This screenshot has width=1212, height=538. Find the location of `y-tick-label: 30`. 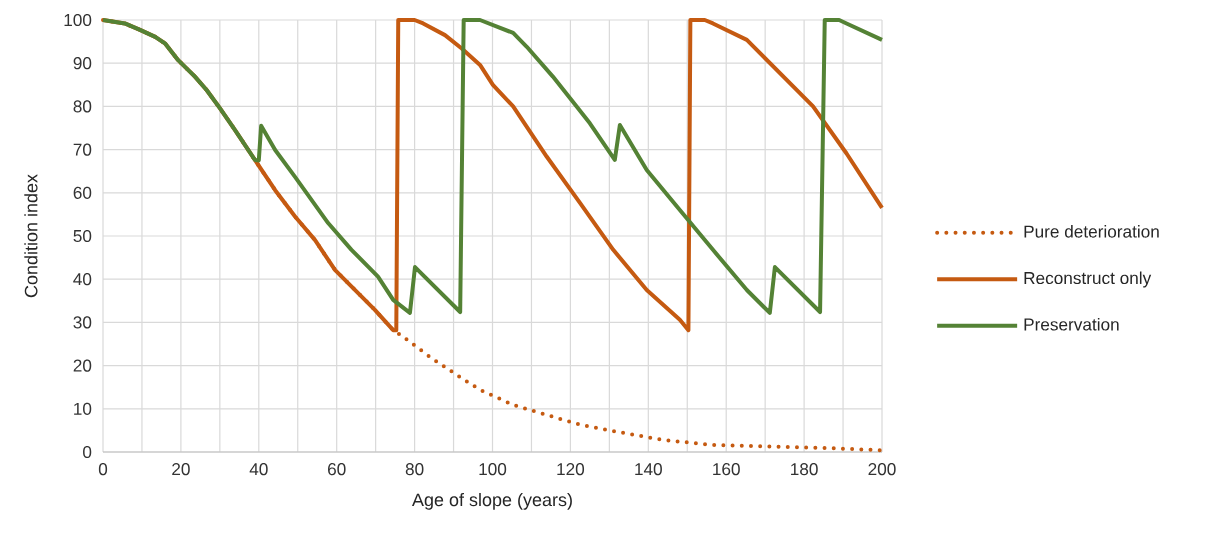

y-tick-label: 30 is located at coordinates (82, 322).